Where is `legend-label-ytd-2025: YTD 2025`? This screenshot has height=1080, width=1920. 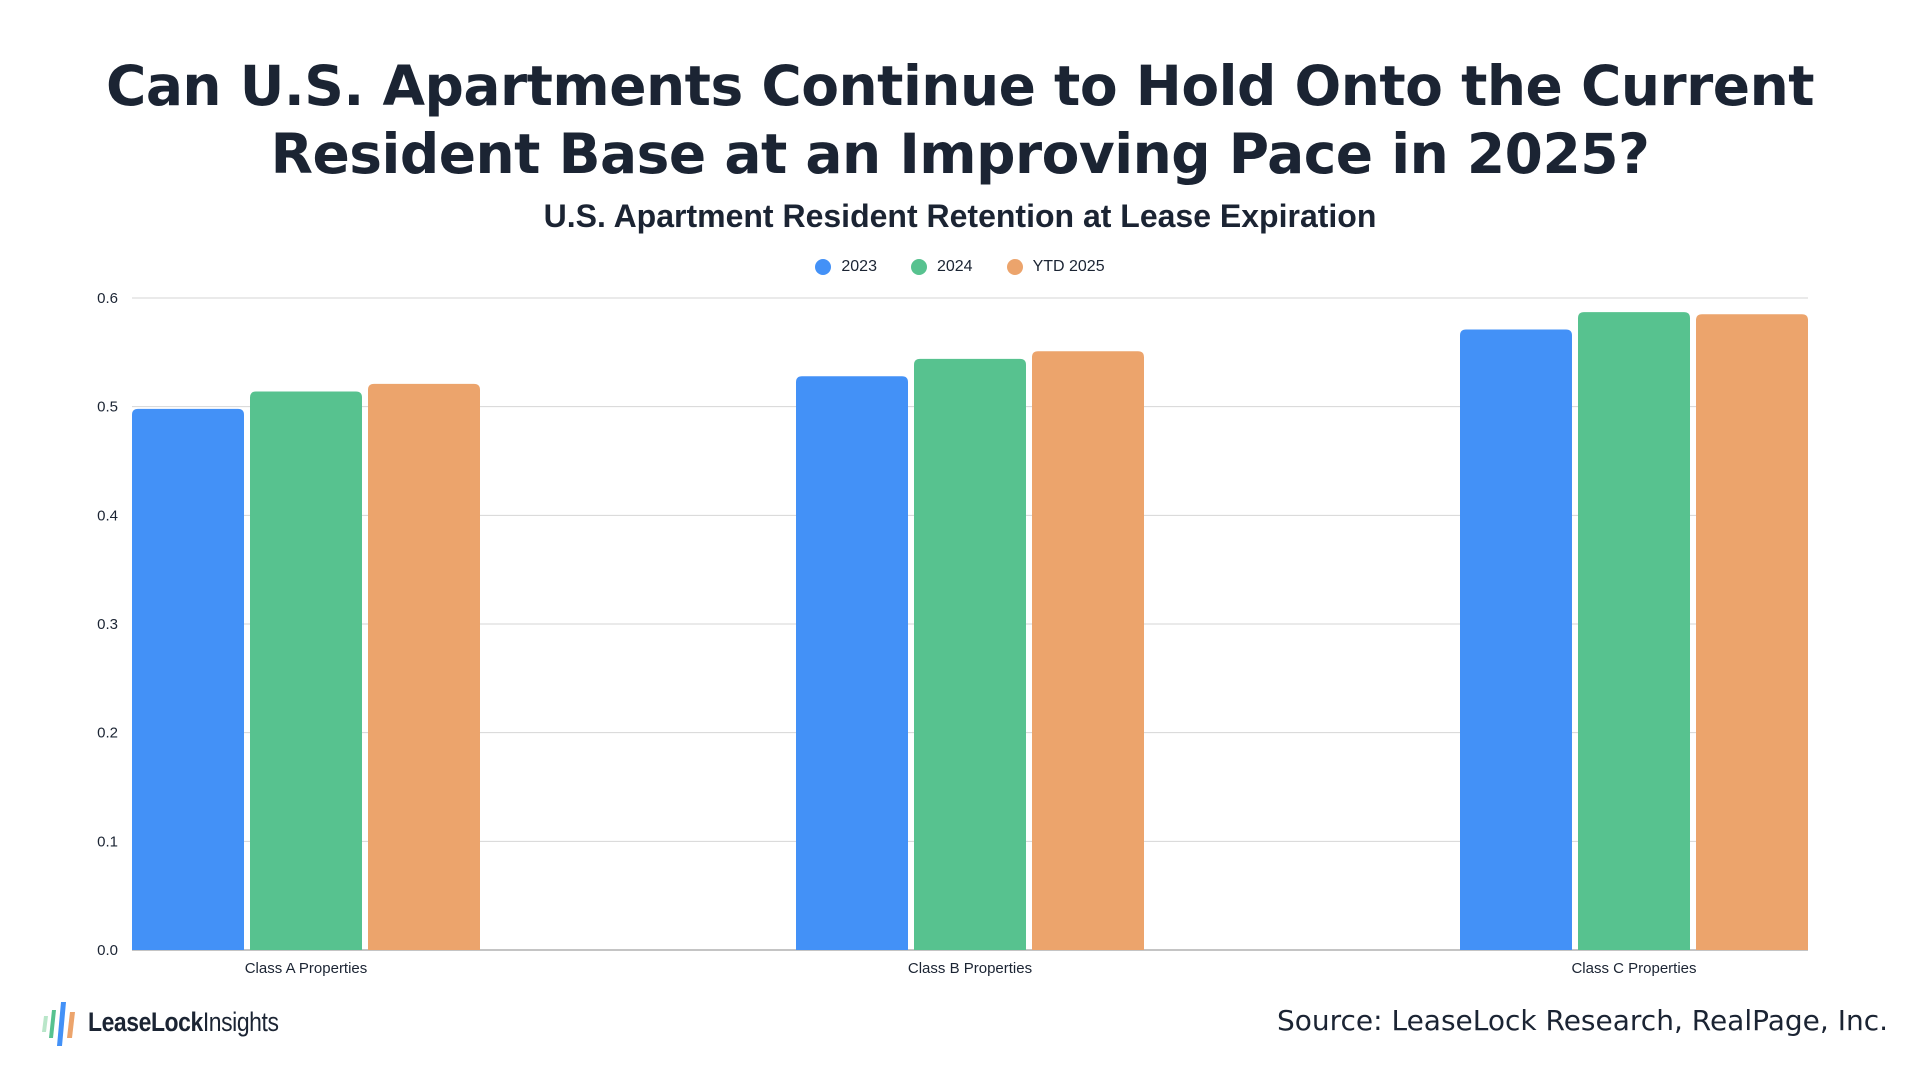 legend-label-ytd-2025: YTD 2025 is located at coordinates (1068, 266).